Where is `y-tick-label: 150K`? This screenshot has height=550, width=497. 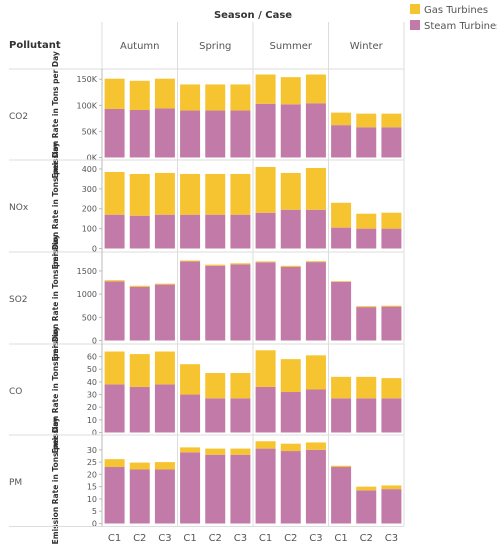 y-tick-label: 150K is located at coordinates (86, 79).